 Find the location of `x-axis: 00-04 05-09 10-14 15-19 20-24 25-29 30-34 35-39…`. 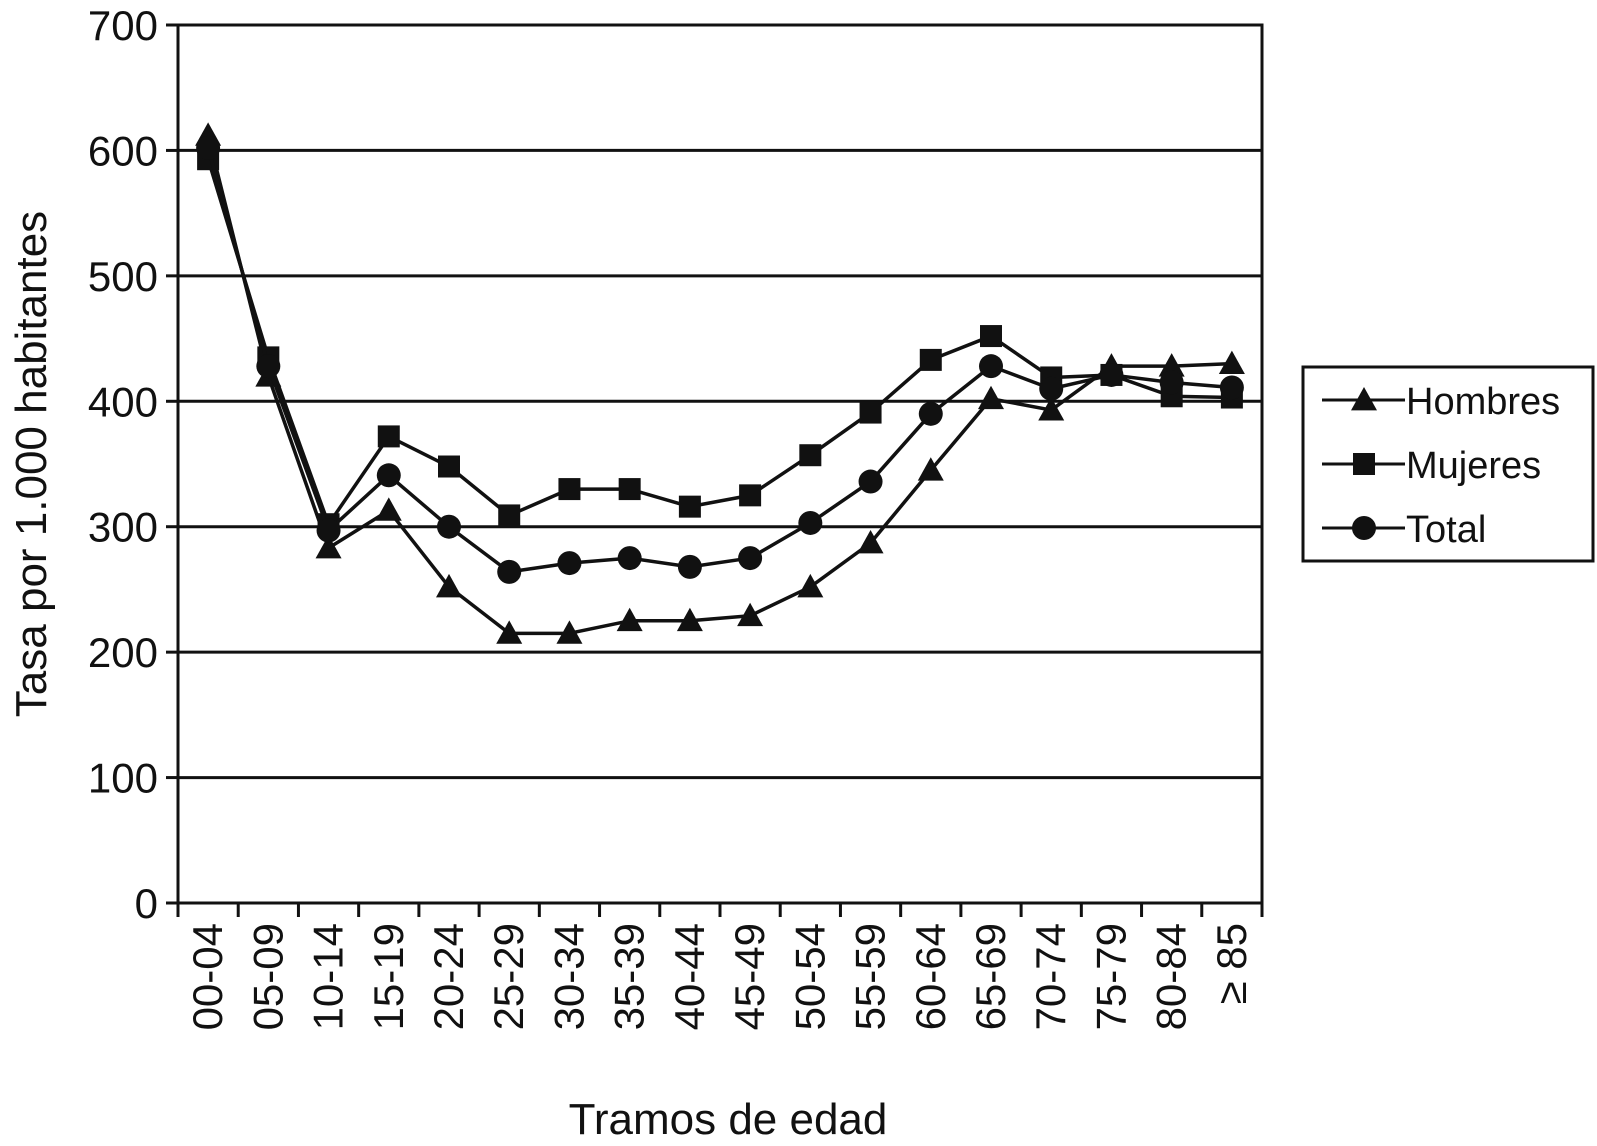

x-axis: 00-04 05-09 10-14 15-19 20-24 25-29 30-34 35-39… is located at coordinates (720, 966).